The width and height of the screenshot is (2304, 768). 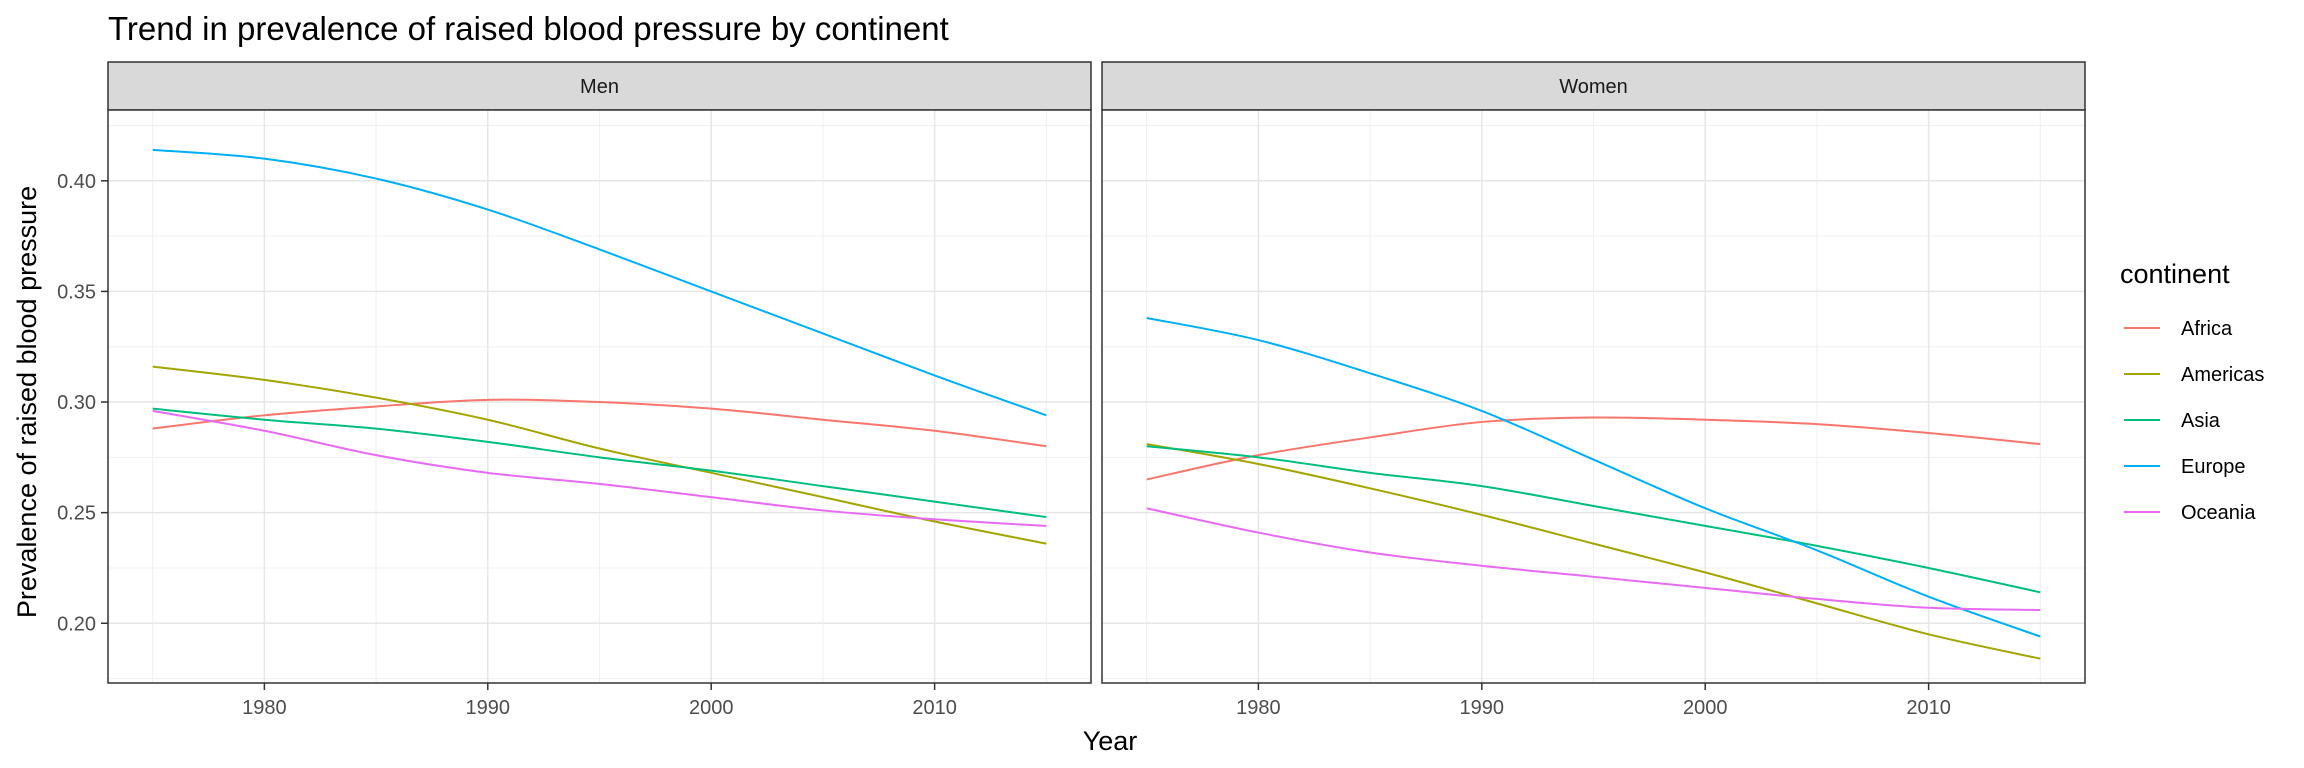 I want to click on legend-item-americas: Americas, so click(x=2194, y=375).